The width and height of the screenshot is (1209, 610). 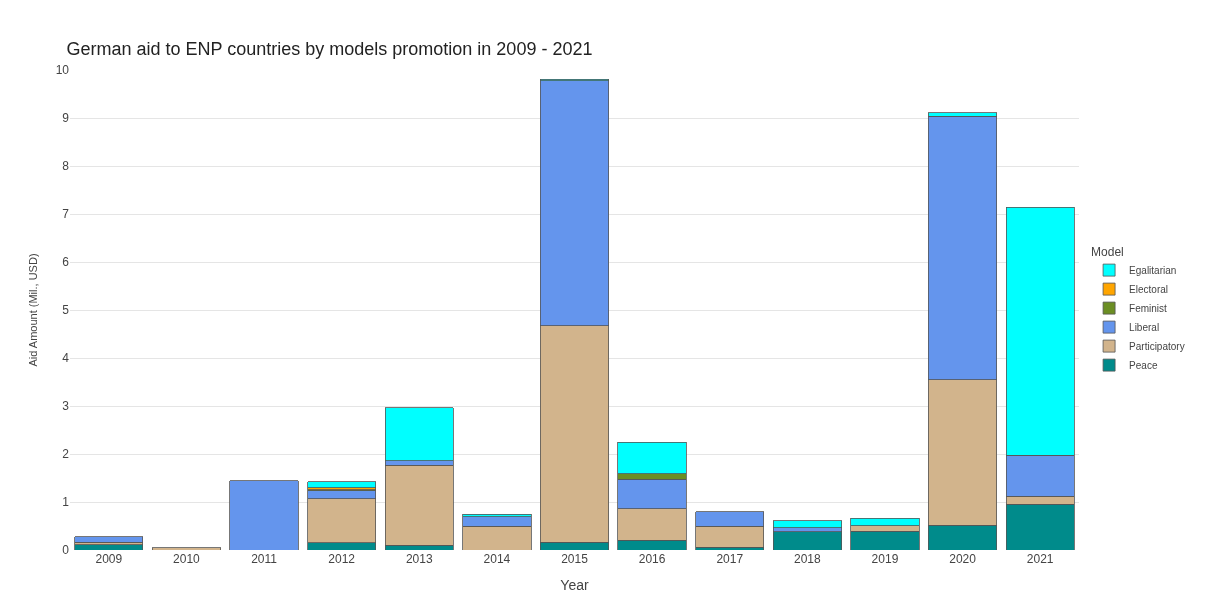 I want to click on x-tick-label: 2019, so click(x=885, y=559).